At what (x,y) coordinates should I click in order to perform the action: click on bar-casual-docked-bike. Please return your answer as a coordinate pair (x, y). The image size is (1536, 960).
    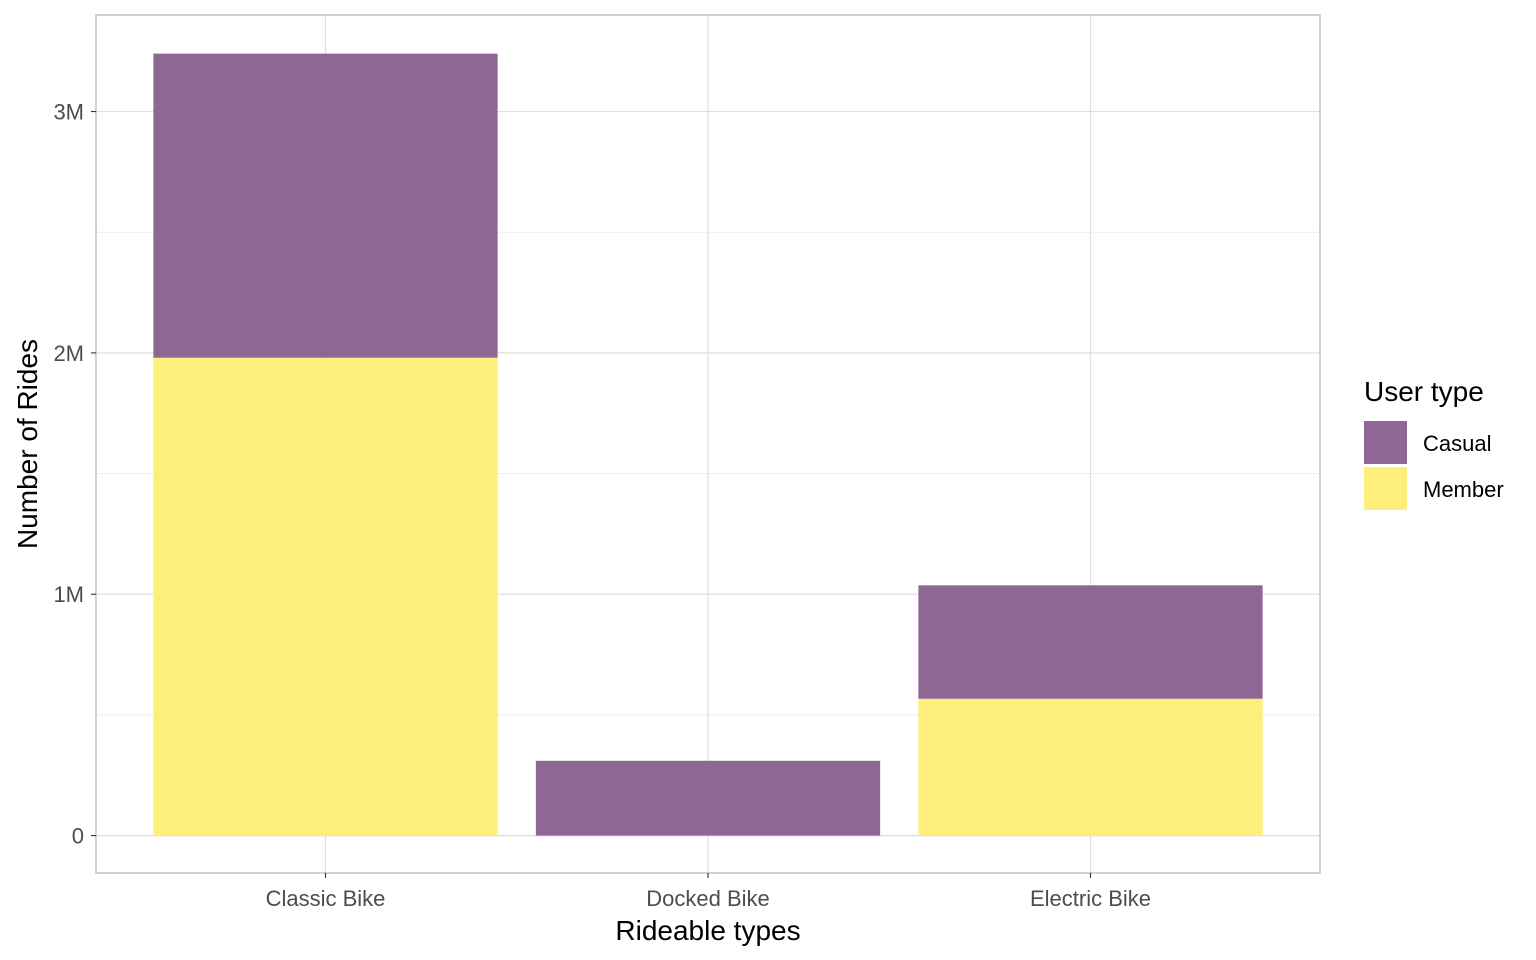
    Looking at the image, I should click on (708, 798).